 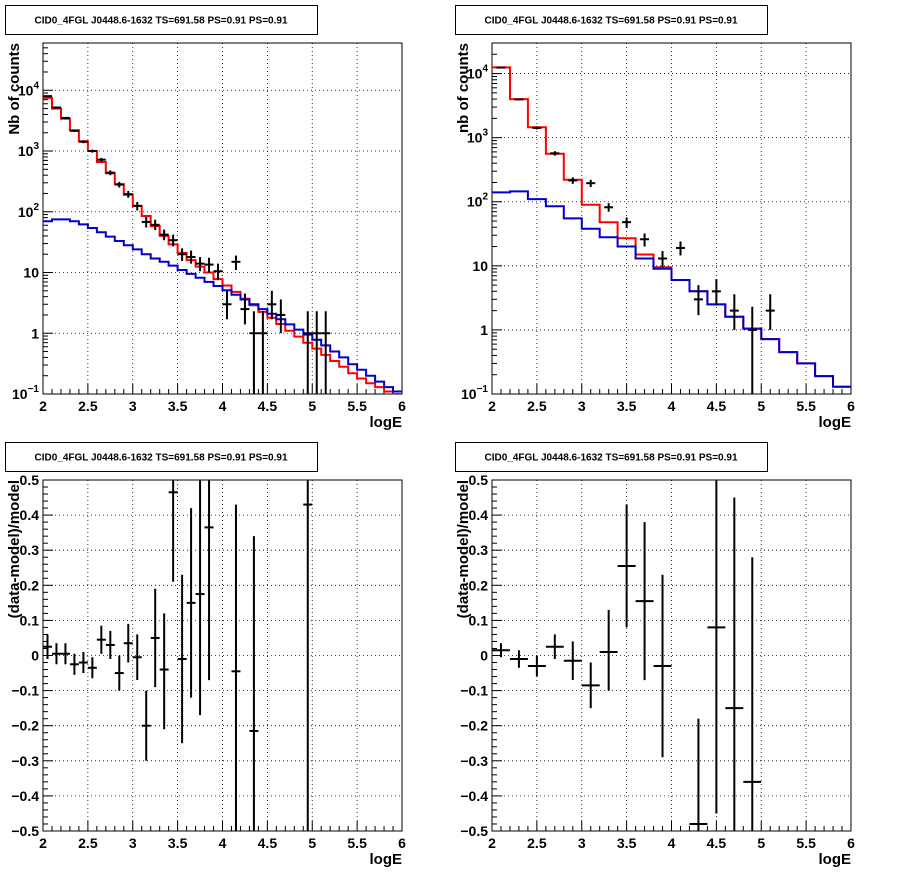 What do you see at coordinates (30, 480) in the screenshot?
I see `y-tick-label: 0.5` at bounding box center [30, 480].